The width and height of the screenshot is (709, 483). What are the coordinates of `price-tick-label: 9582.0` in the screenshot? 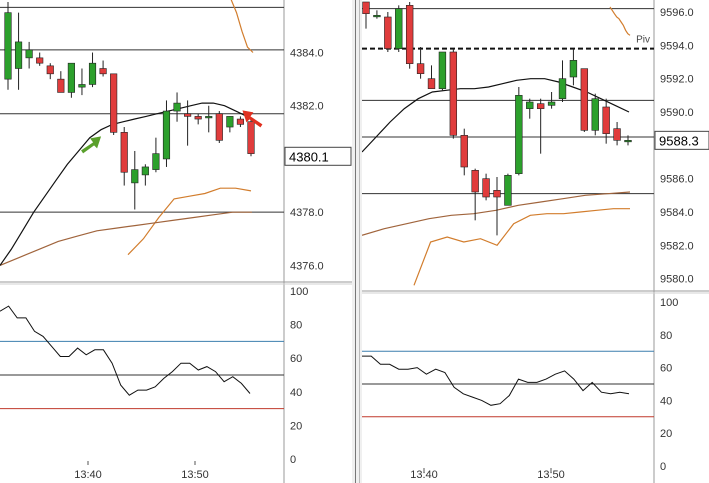 It's located at (677, 246).